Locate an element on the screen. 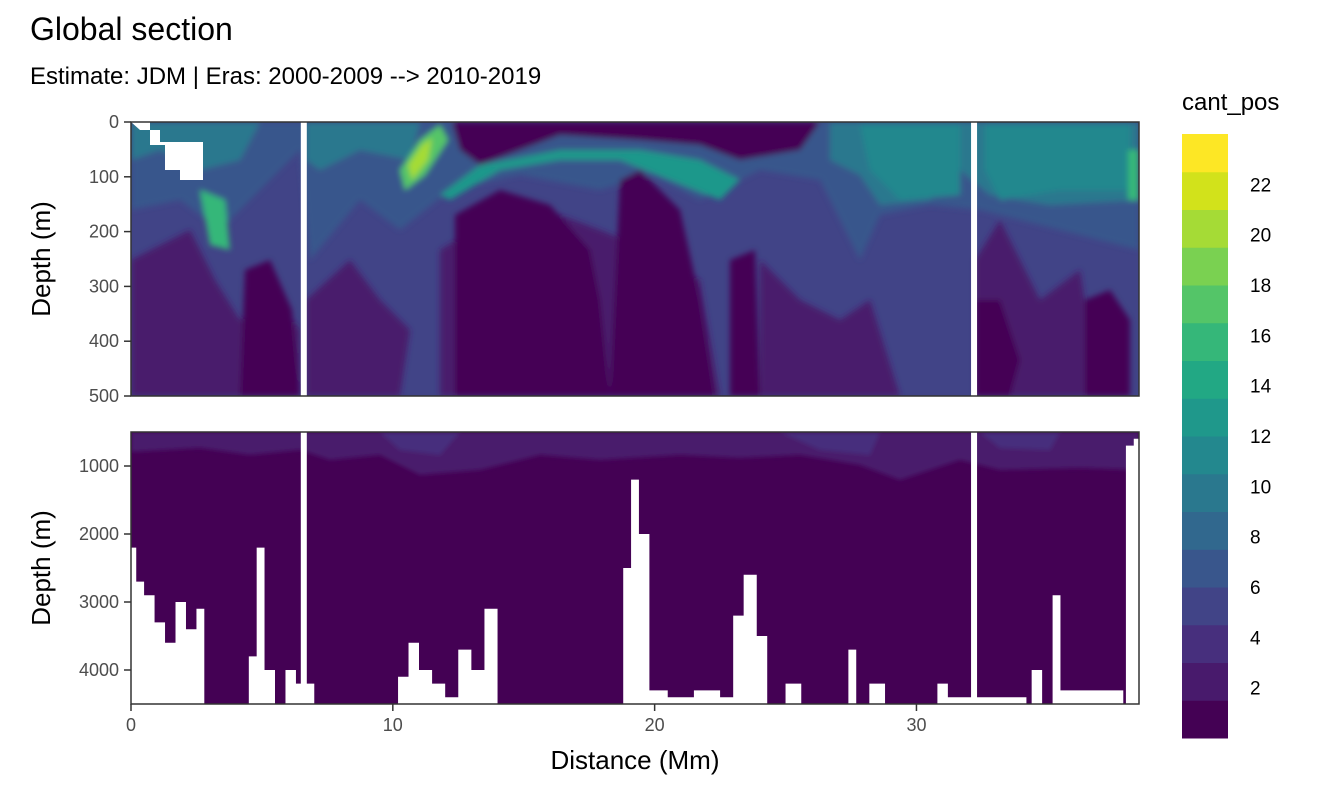 This screenshot has height=806, width=1344. x-axis: 0 10 20 30 is located at coordinates (526, 719).